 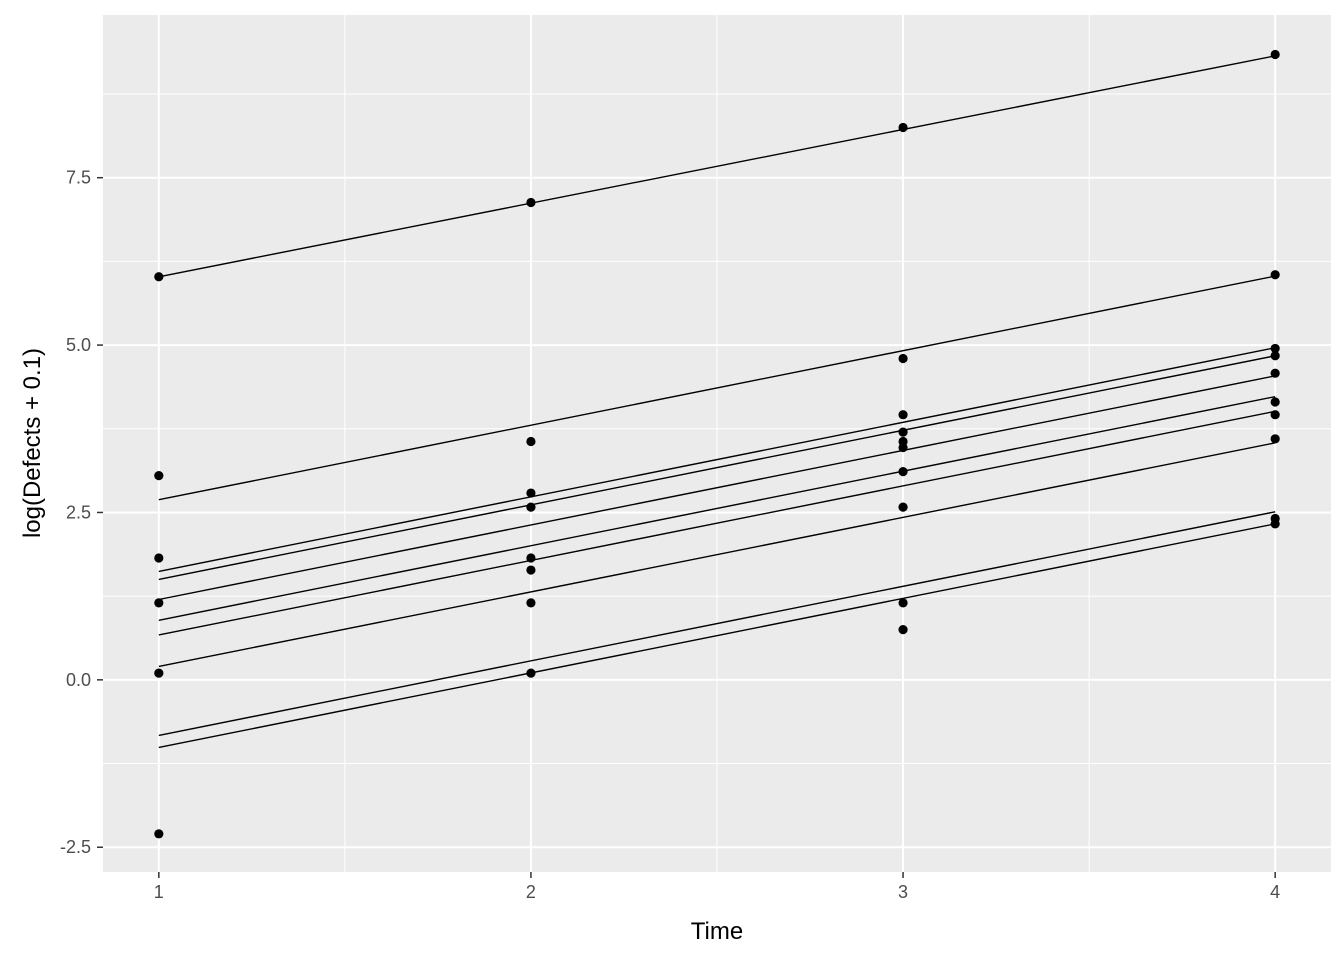 I want to click on y-tick-label: 5.0, so click(x=78, y=345).